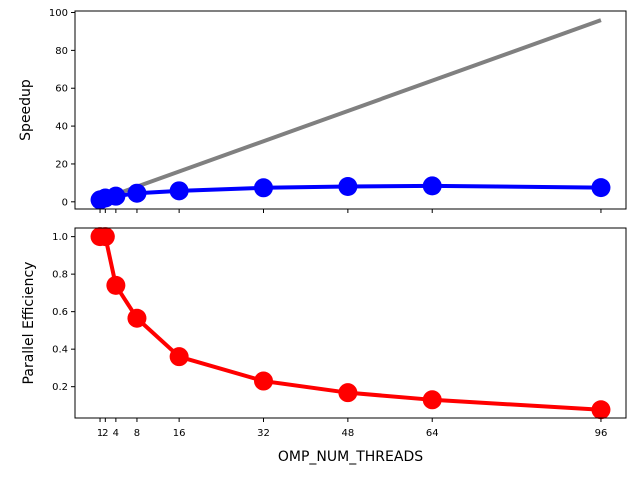 Image resolution: width=640 pixels, height=480 pixels. I want to click on y-tick-label: 20, so click(61, 164).